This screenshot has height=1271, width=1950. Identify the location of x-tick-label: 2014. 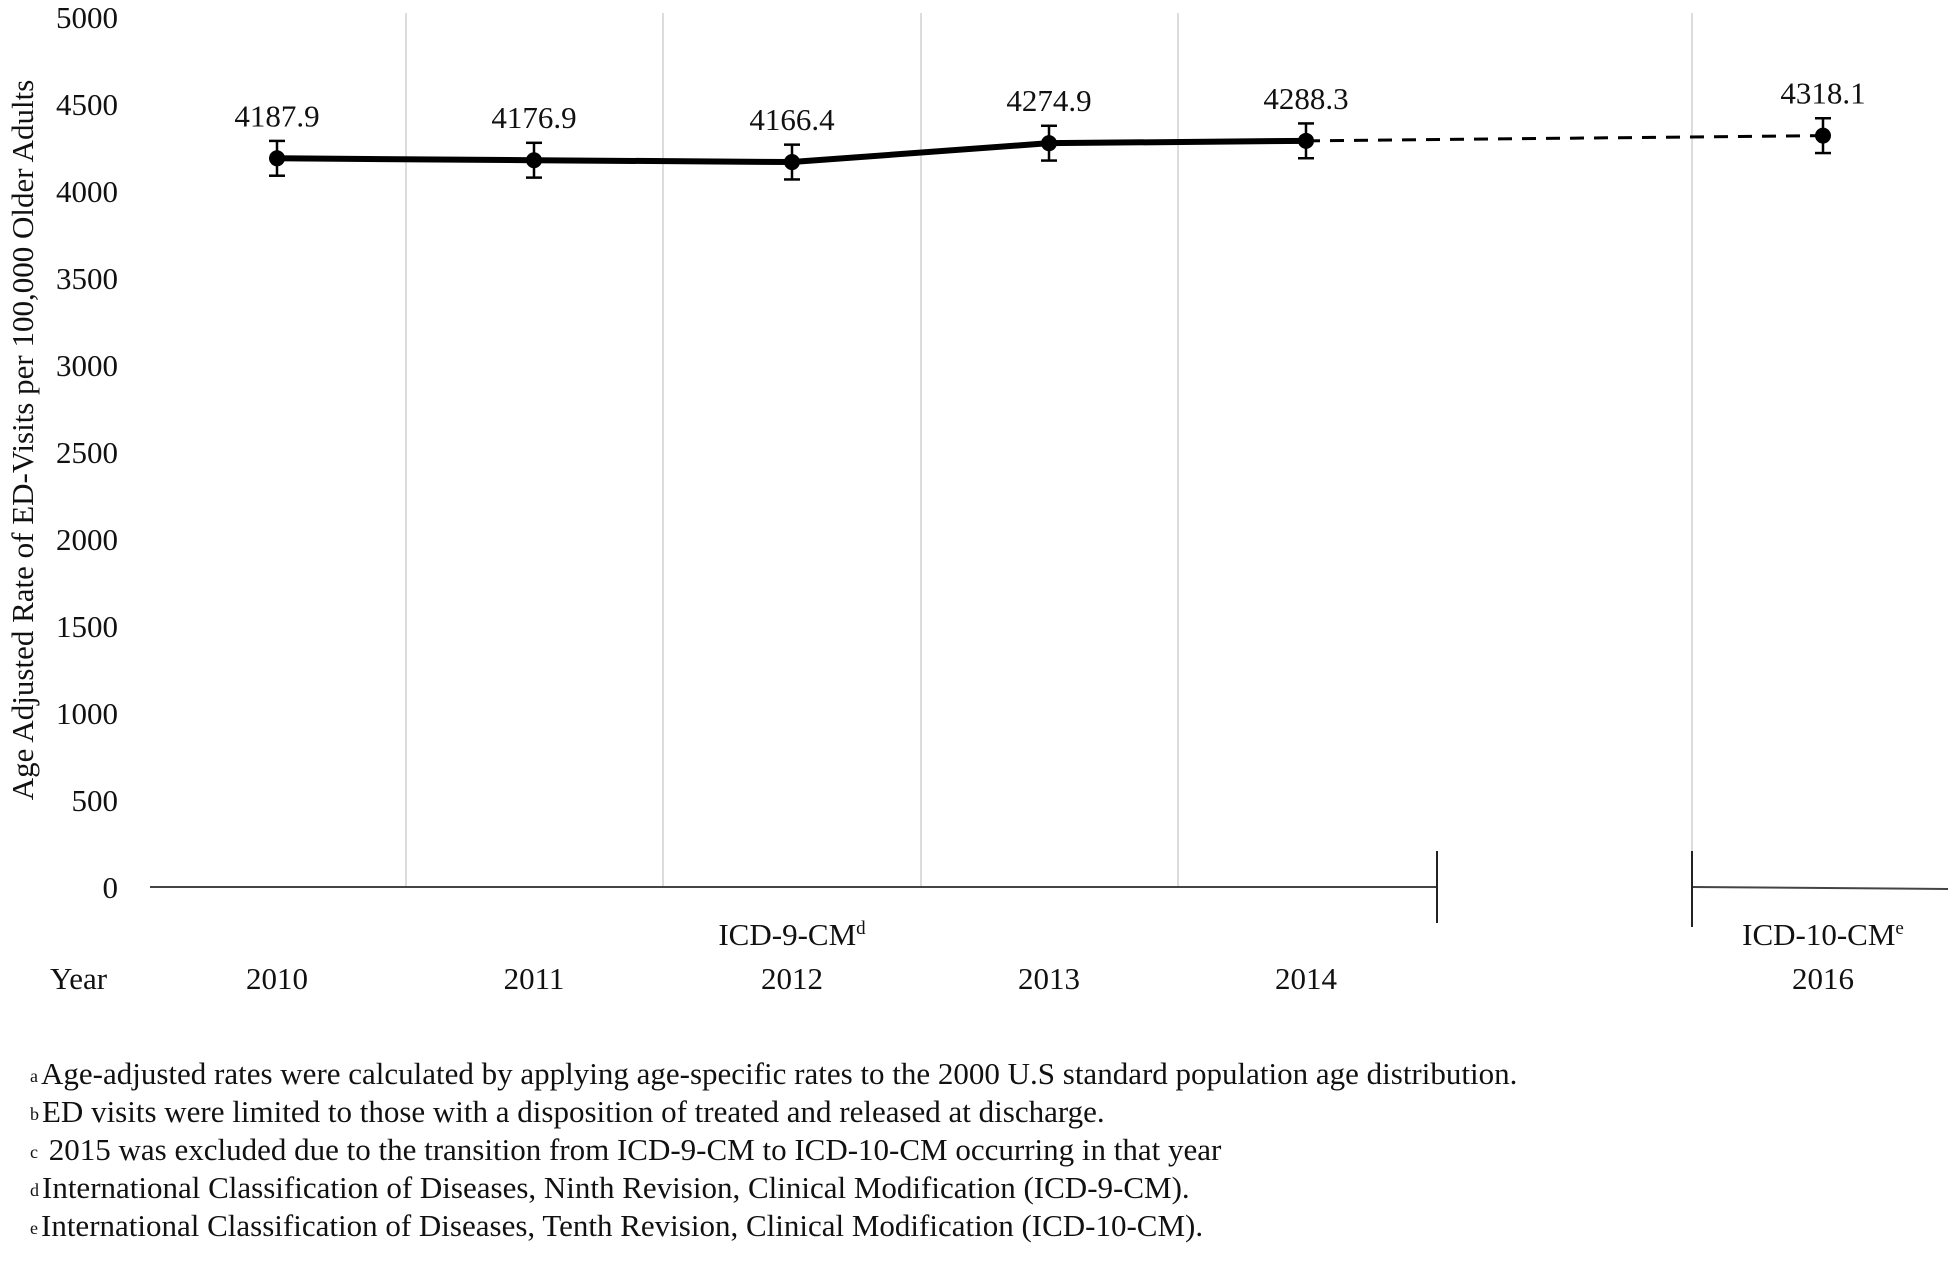
(1306, 978).